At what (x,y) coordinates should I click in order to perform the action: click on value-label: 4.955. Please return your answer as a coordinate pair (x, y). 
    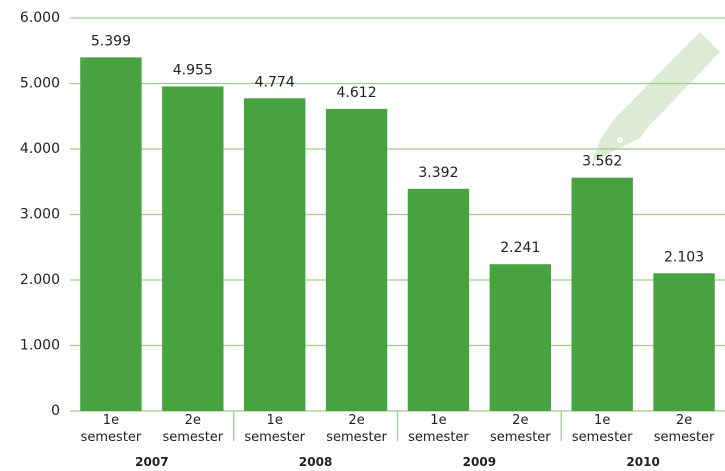
    Looking at the image, I should click on (193, 70).